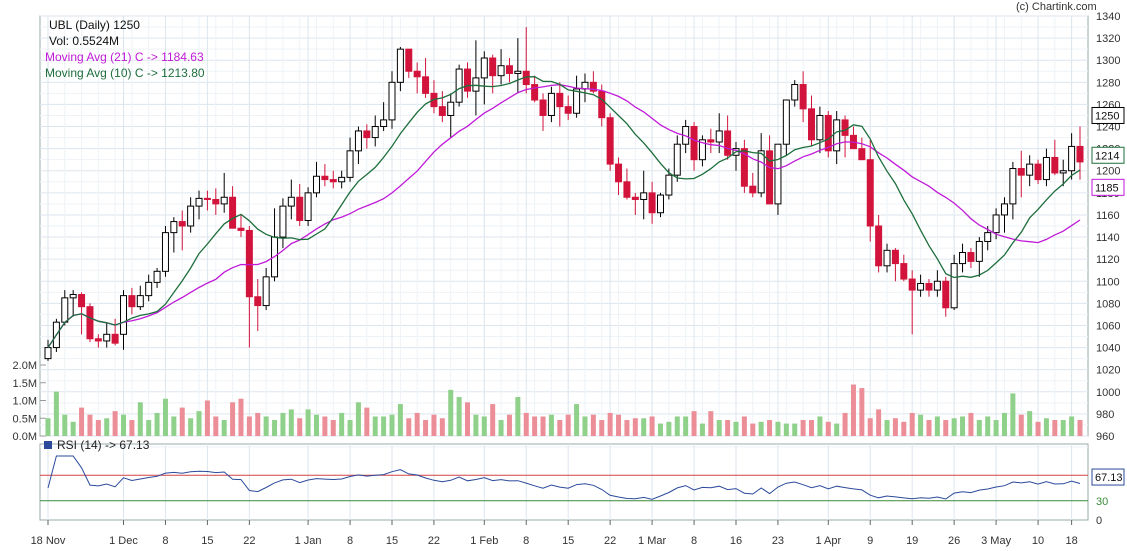  I want to click on volume-tick-label: 2.0M, so click(25, 366).